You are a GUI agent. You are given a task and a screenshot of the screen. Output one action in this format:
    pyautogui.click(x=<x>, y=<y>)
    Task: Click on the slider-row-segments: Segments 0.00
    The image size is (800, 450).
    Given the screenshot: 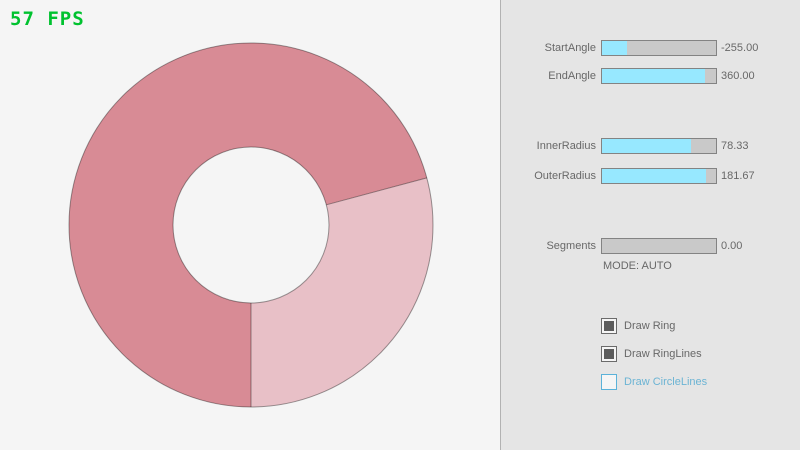 What is the action you would take?
    pyautogui.click(x=650, y=246)
    